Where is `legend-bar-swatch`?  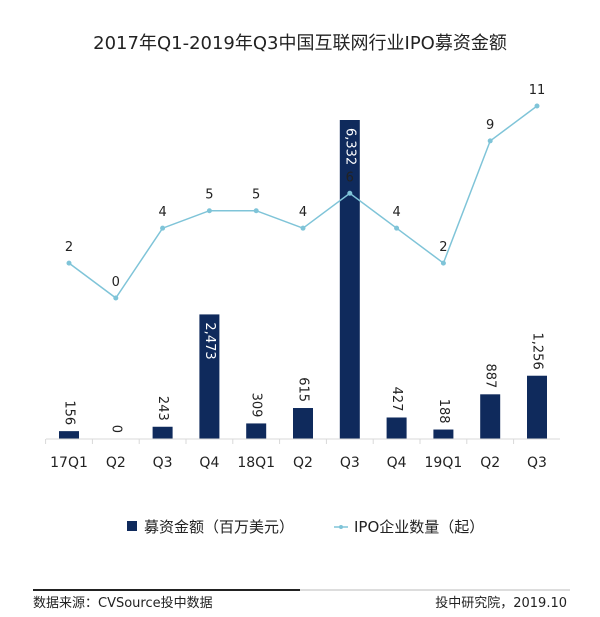
legend-bar-swatch is located at coordinates (132, 526).